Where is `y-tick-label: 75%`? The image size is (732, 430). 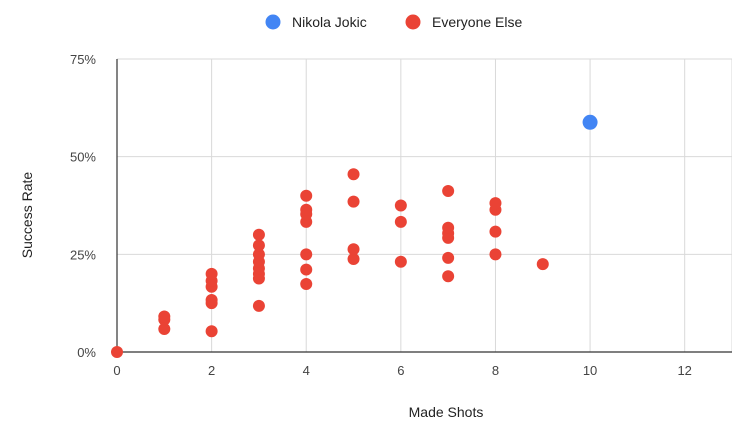
y-tick-label: 75% is located at coordinates (83, 59).